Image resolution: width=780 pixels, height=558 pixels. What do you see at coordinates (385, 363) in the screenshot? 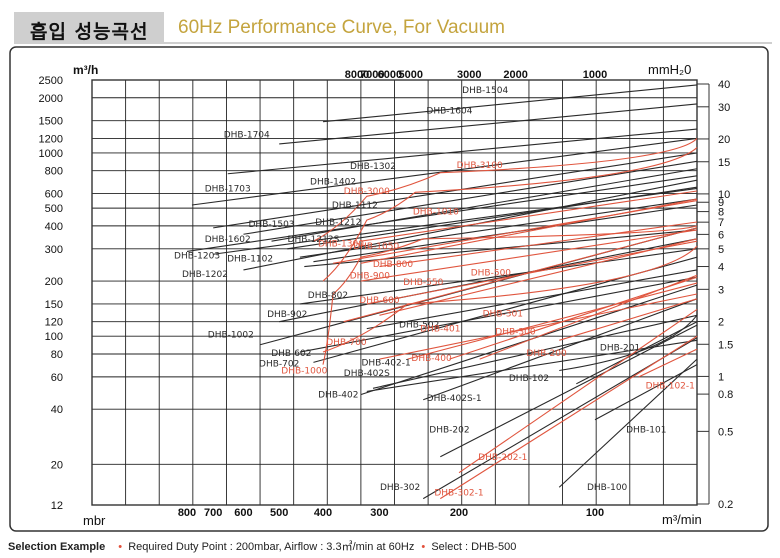
I see `curve-label: DHB-402-1` at bounding box center [385, 363].